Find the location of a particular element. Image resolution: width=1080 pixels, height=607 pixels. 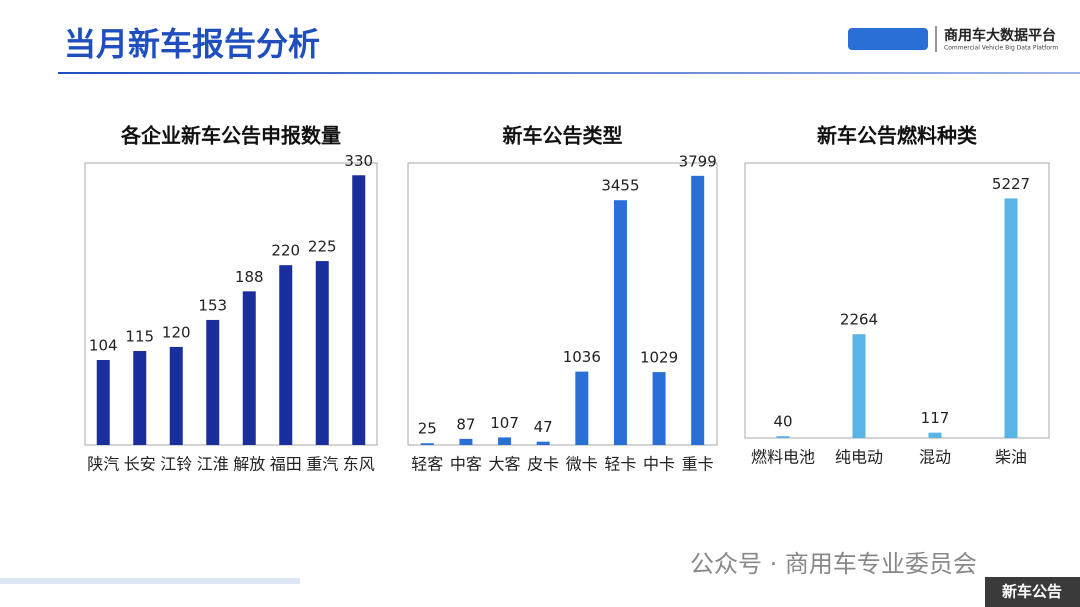

data-label: 3799 is located at coordinates (698, 161).